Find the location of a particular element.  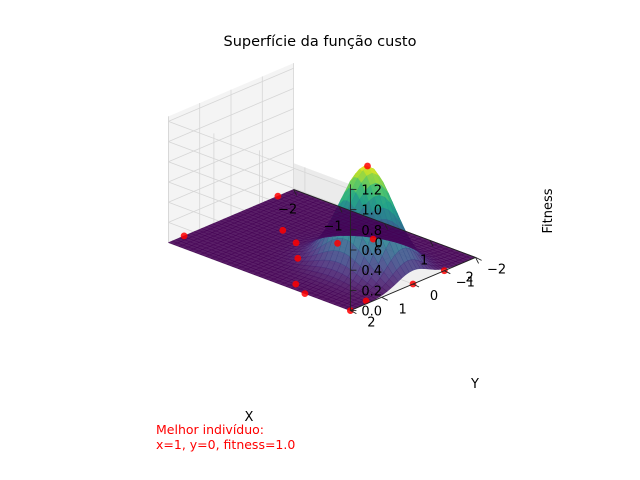

chart-title: Superfície da função custo is located at coordinates (320, 42).